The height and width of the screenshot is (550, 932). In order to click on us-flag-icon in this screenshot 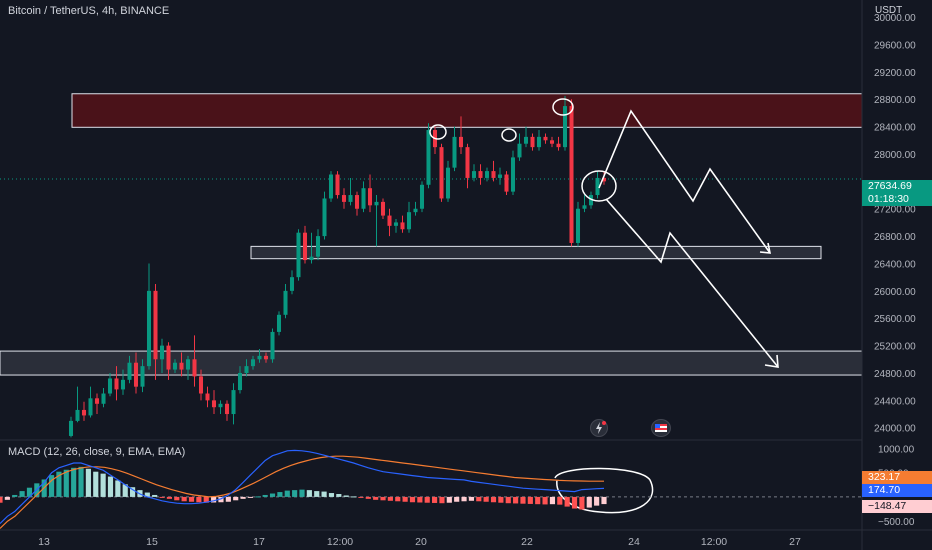, I will do `click(661, 428)`.